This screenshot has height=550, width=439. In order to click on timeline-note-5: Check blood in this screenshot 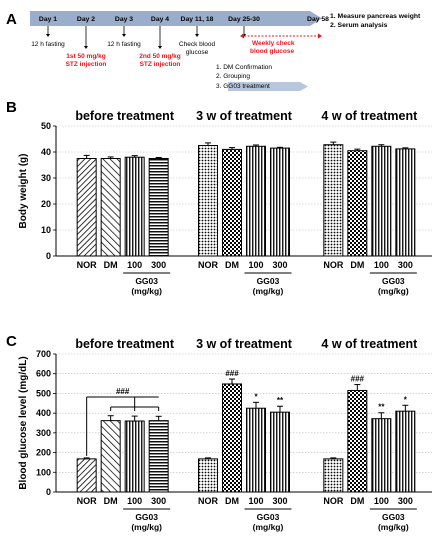, I will do `click(197, 44)`.